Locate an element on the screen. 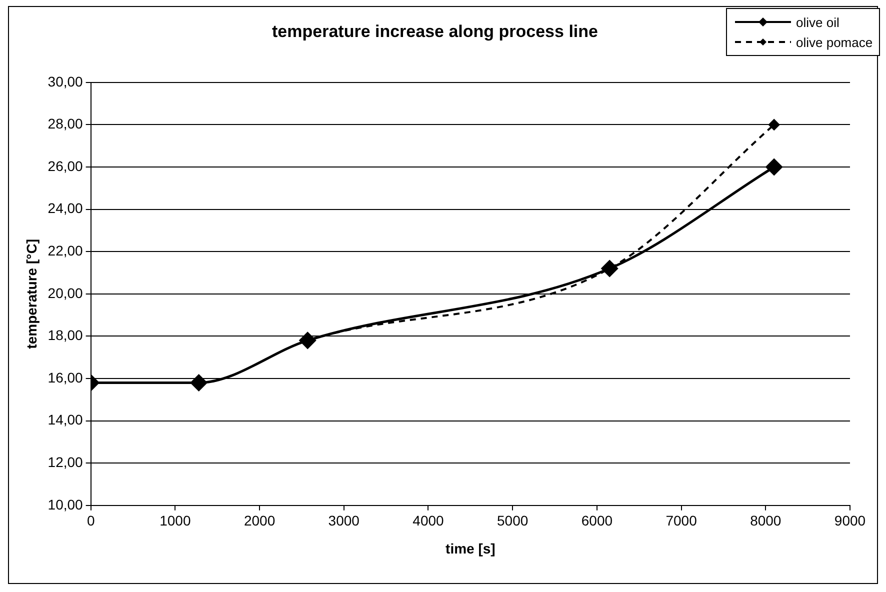 This screenshot has height=592, width=886. y-tick-label: 10,00 is located at coordinates (66, 504).